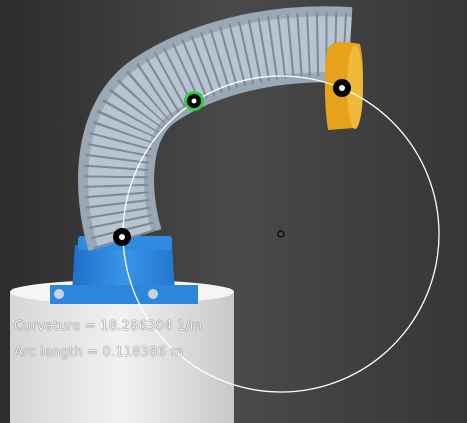 This screenshot has height=423, width=467. I want to click on curvature-unit: 1/m, so click(187, 326).